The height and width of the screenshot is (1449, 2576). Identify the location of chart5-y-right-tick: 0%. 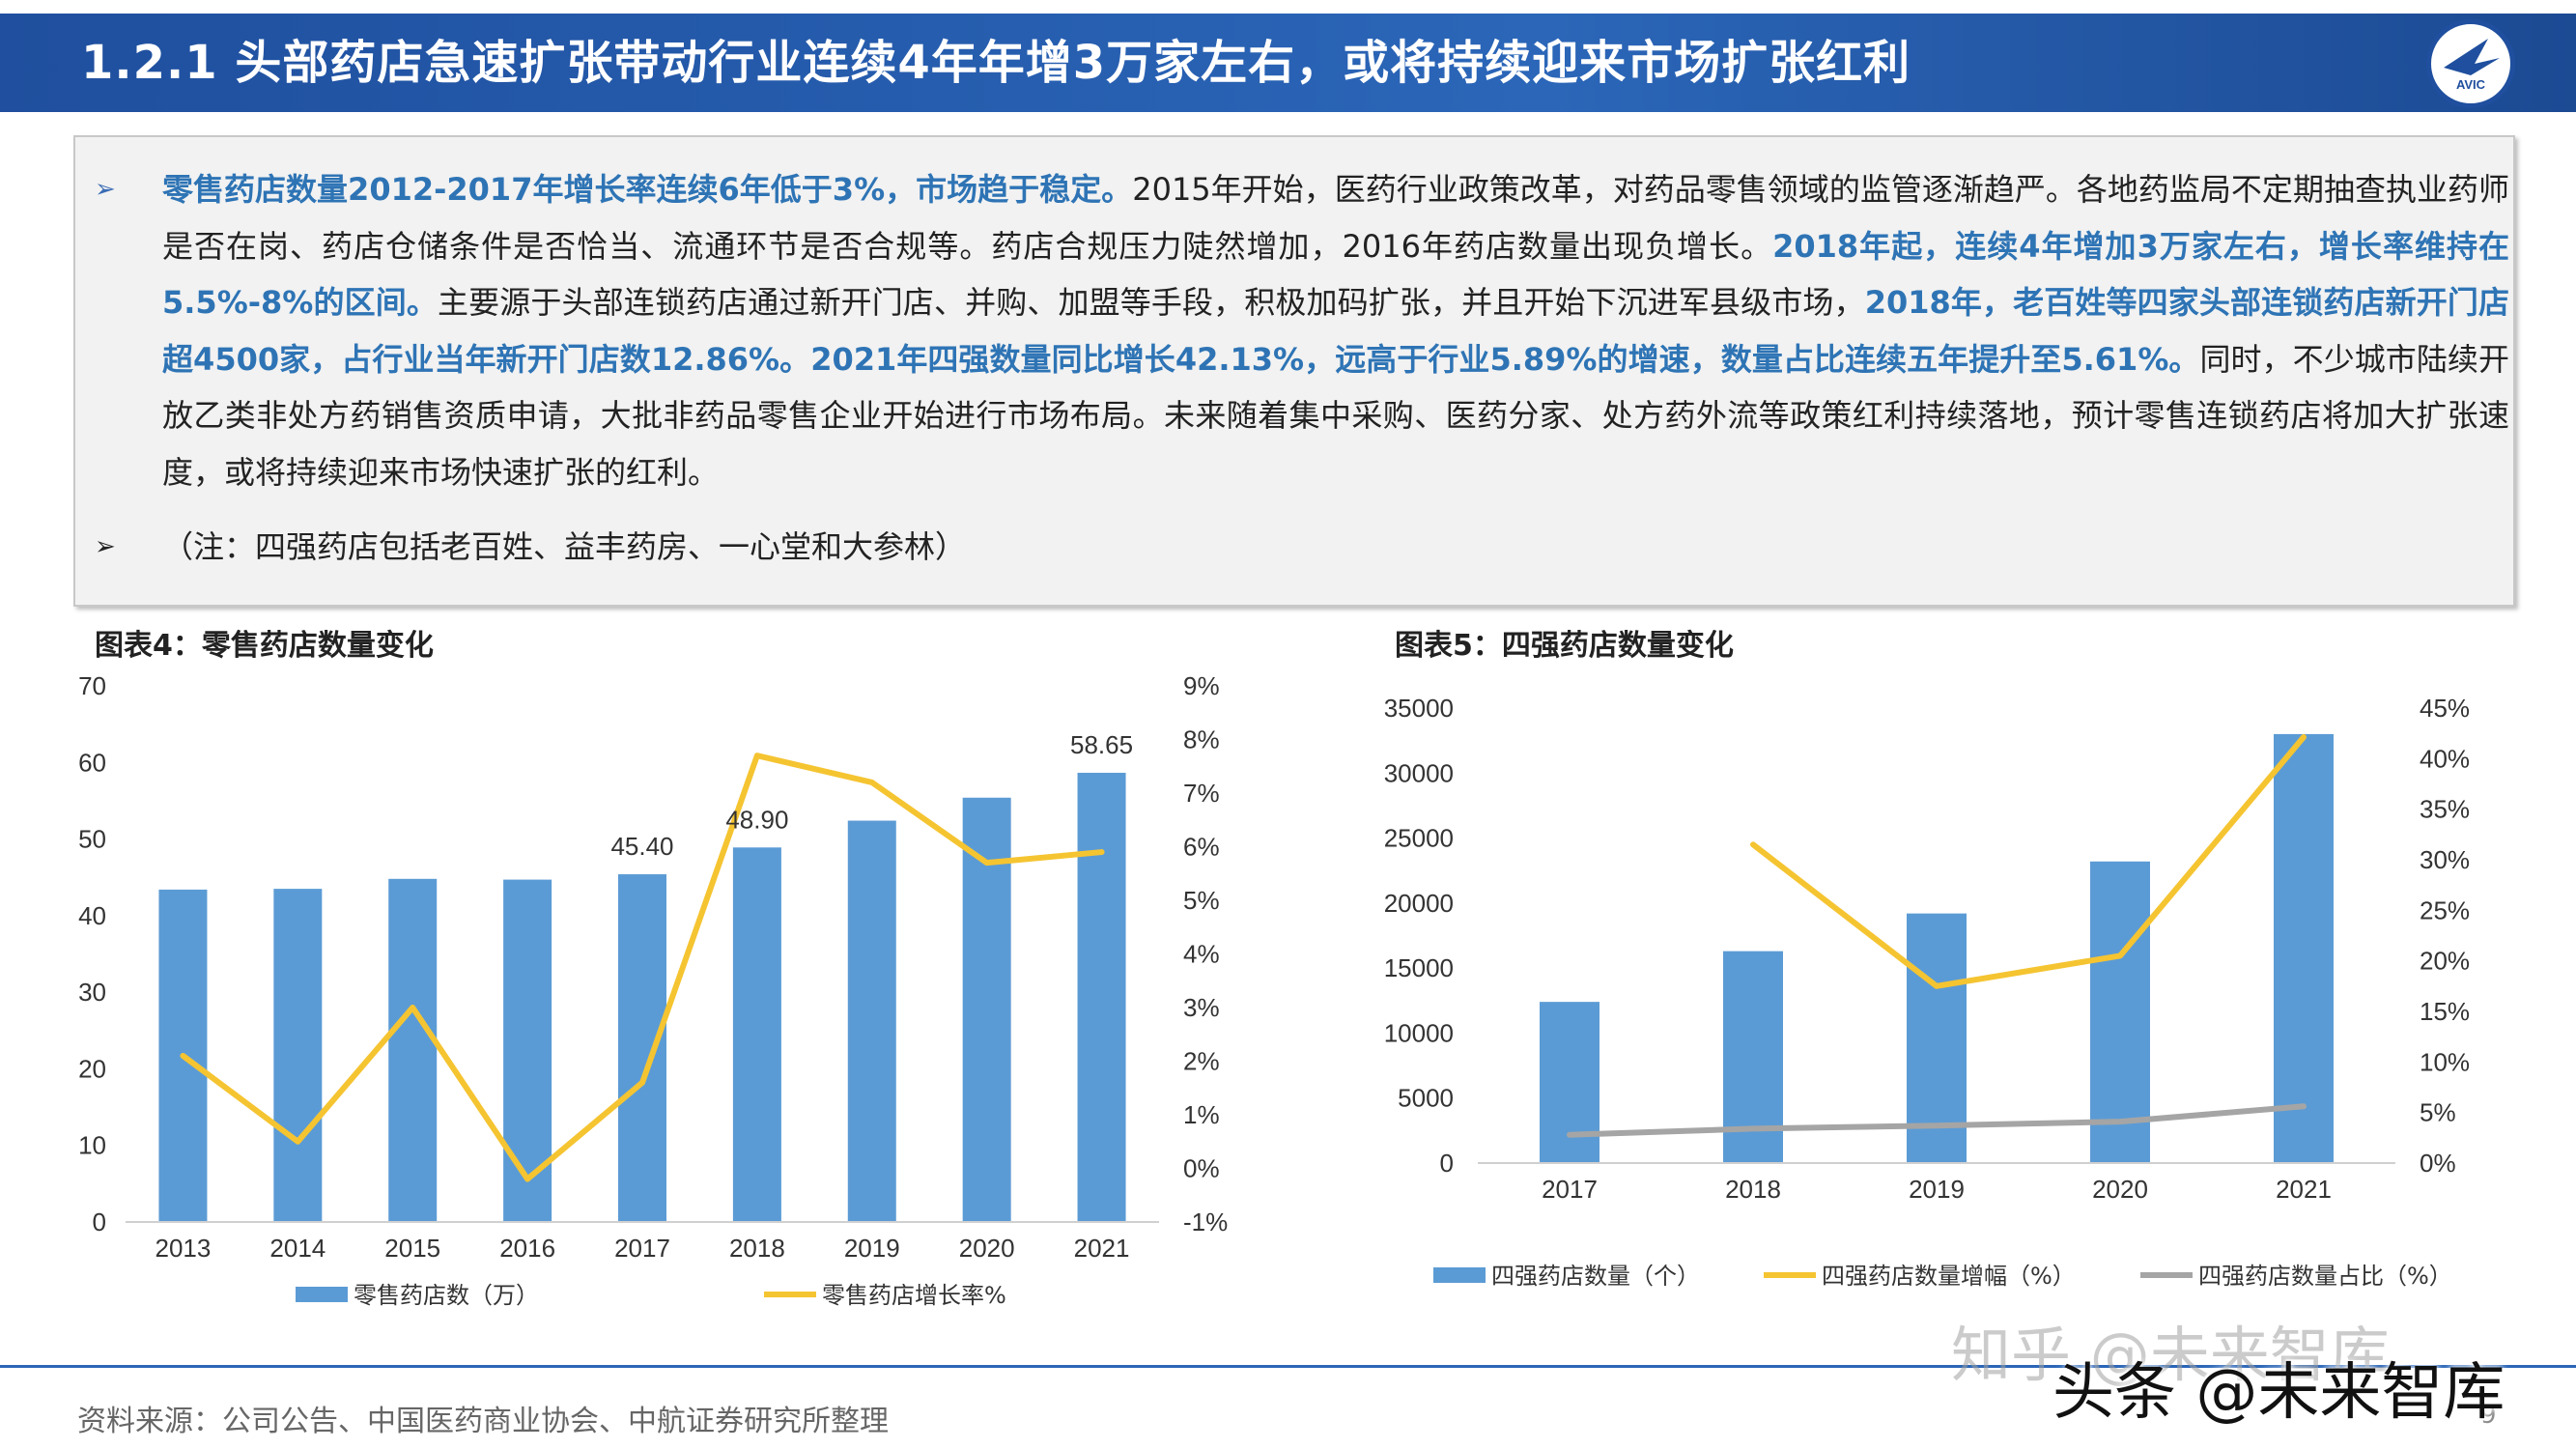
(2438, 1163).